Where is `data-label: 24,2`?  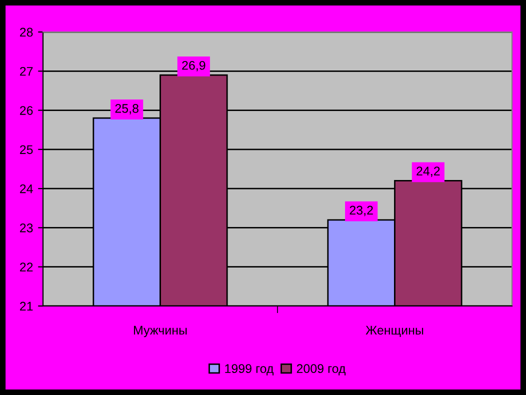
data-label: 24,2 is located at coordinates (428, 171).